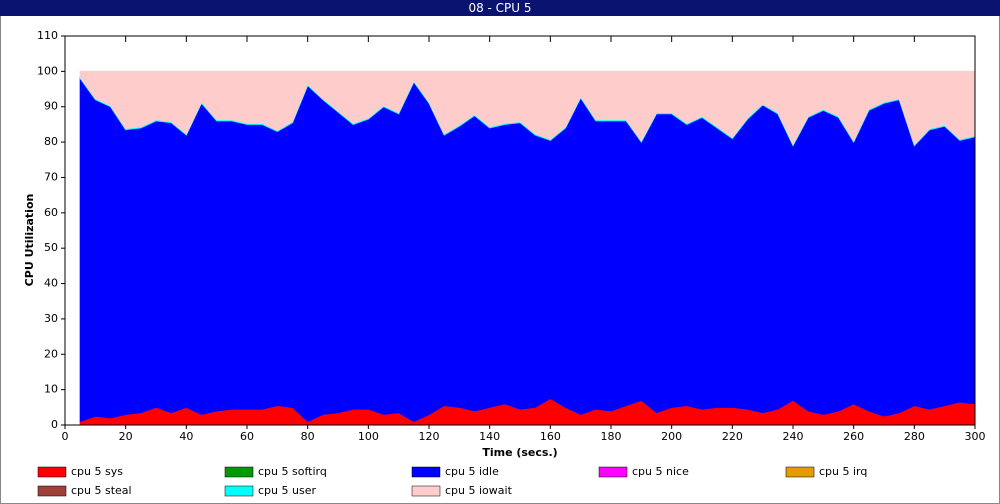 Image resolution: width=1000 pixels, height=504 pixels. Describe the element at coordinates (247, 436) in the screenshot. I see `x-tick-label: 60` at that location.